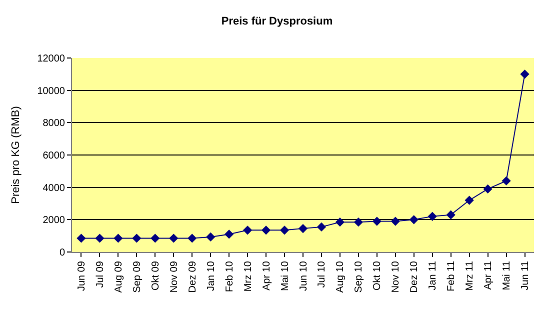  Describe the element at coordinates (285, 276) in the screenshot. I see `x-tick-label: Mai 10` at that location.